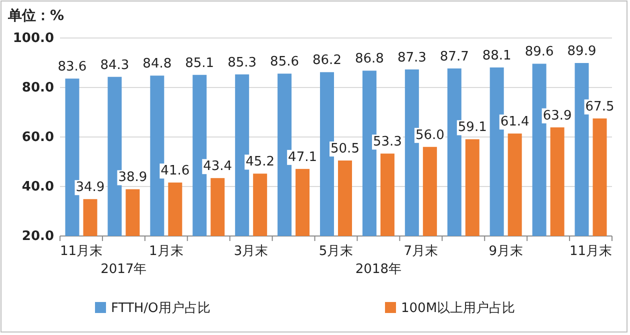 The image size is (630, 335). What do you see at coordinates (429, 135) in the screenshot?
I see `data-label: 56.0` at bounding box center [429, 135].